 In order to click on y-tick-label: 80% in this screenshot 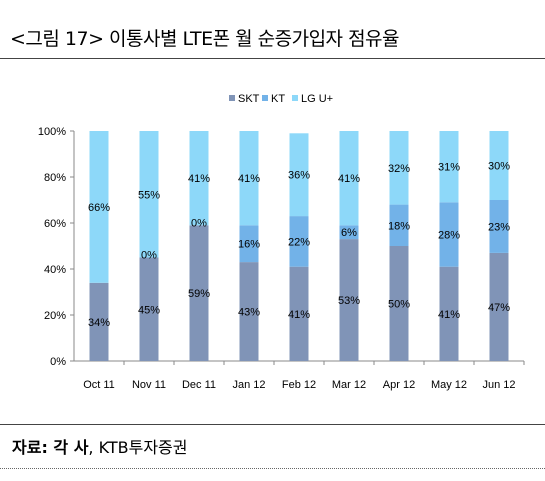, I will do `click(55, 178)`.